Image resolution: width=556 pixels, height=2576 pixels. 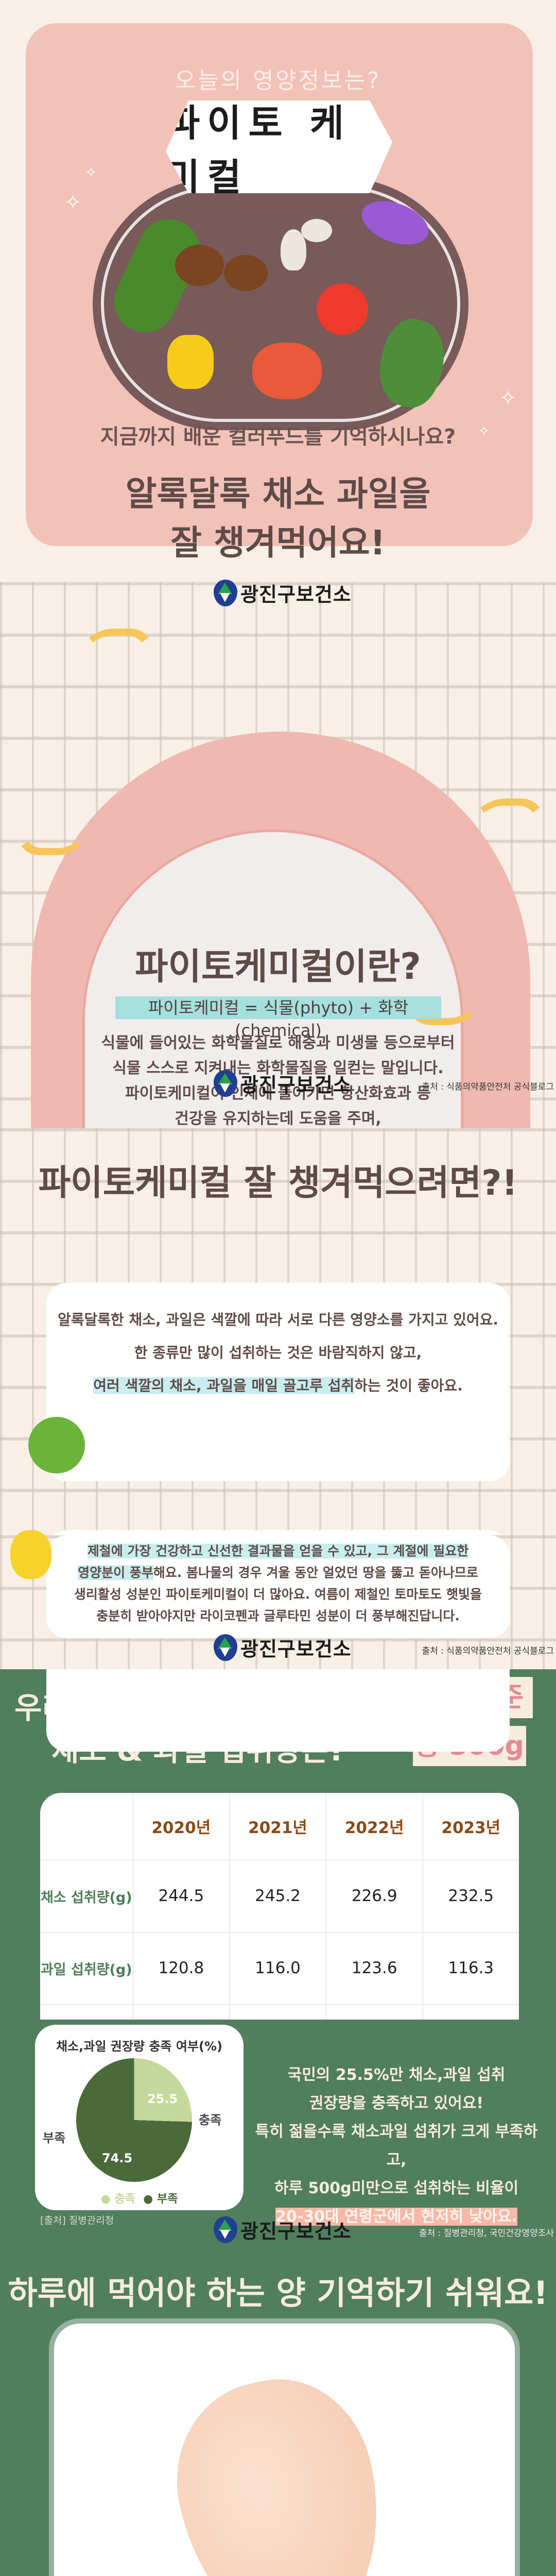 What do you see at coordinates (77, 2220) in the screenshot?
I see `pie-source: [출처] 질병관리청` at bounding box center [77, 2220].